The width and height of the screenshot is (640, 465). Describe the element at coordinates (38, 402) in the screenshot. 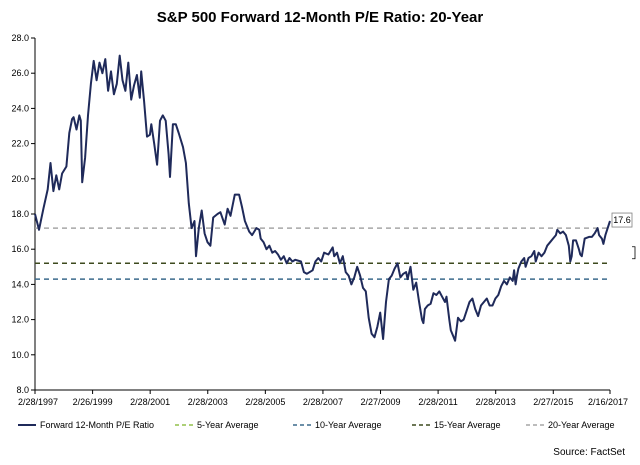

I see `x-tick-label: 2/28/1997` at that location.